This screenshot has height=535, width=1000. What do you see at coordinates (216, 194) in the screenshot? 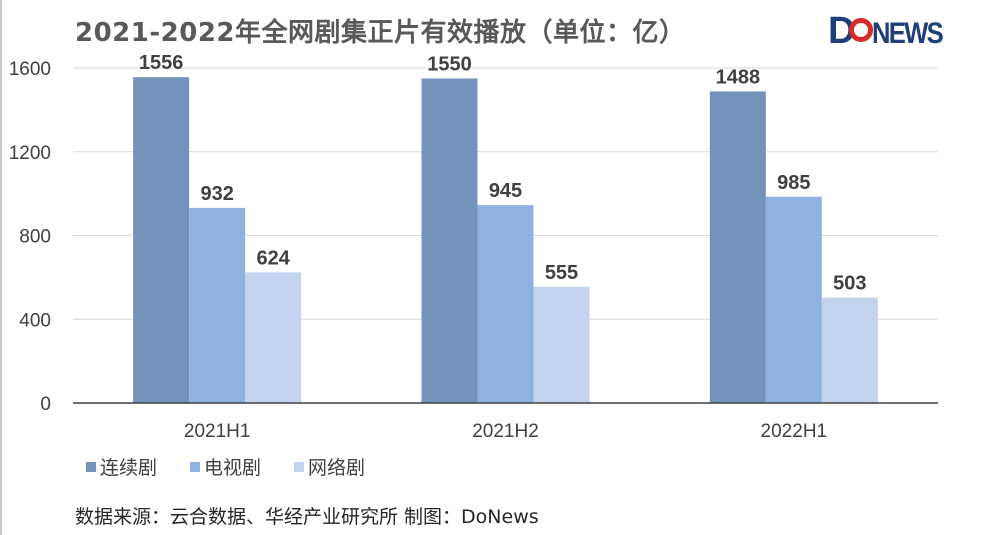
I see `data-label: 932` at bounding box center [216, 194].